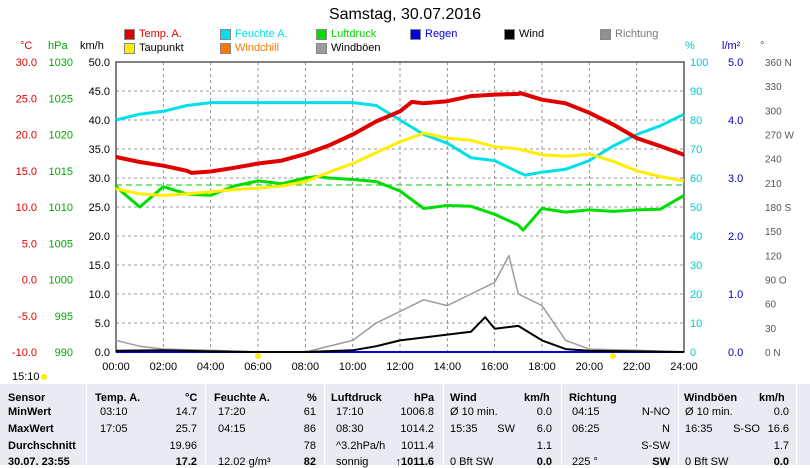 Image resolution: width=810 pixels, height=468 pixels. Describe the element at coordinates (424, 398) in the screenshot. I see `header-pressure-unit: hPa` at that location.